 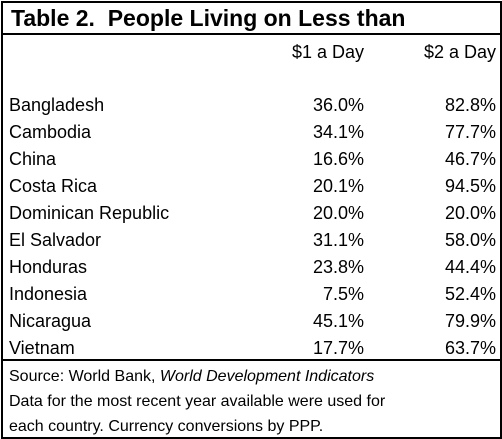 What do you see at coordinates (470, 105) in the screenshot?
I see `value-2-dollar: 82.8%` at bounding box center [470, 105].